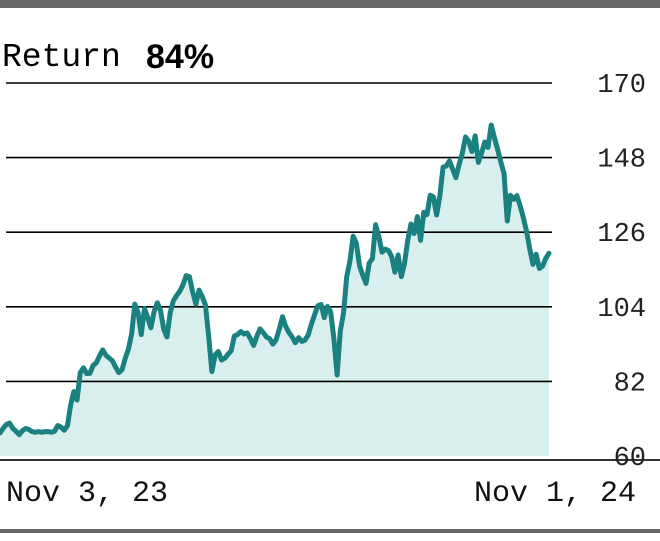 The image size is (660, 541). What do you see at coordinates (61, 57) in the screenshot?
I see `return-label: Return` at bounding box center [61, 57].